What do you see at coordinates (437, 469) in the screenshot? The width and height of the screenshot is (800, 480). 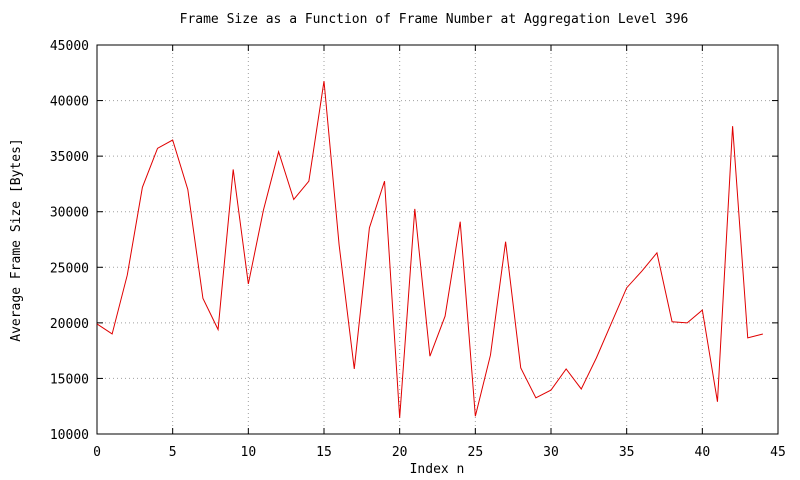 I see `x-axis-label: Index n` at bounding box center [437, 469].